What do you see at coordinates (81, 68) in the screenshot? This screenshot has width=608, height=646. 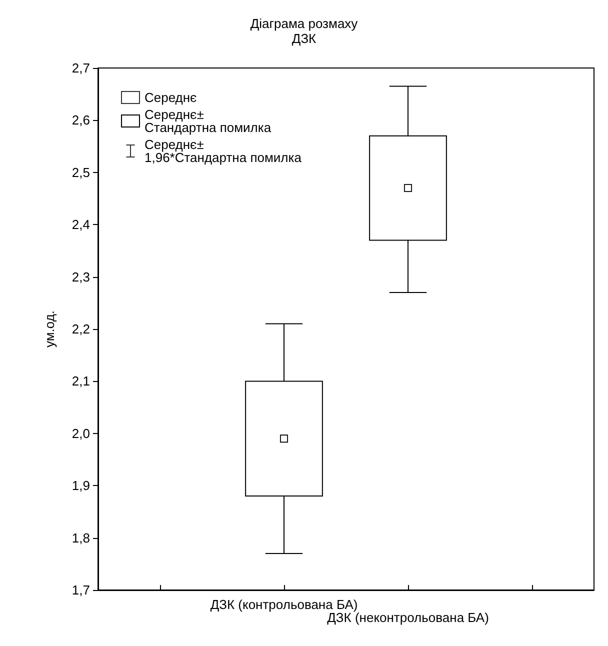 I see `y-tick-label: 2,7` at bounding box center [81, 68].